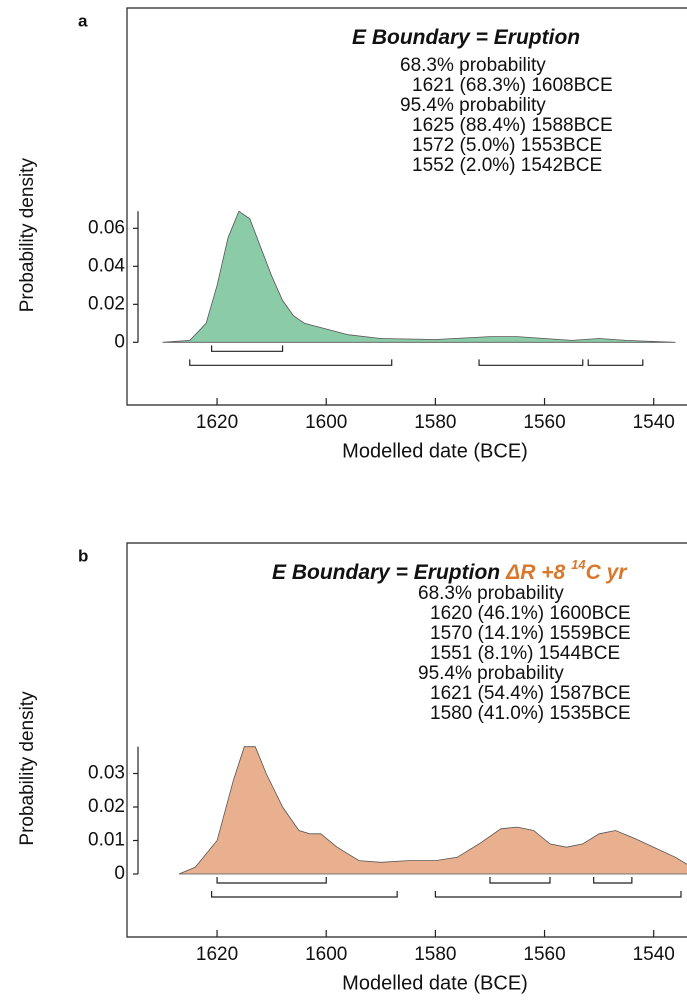 The image size is (687, 1000). I want to click on chart-title: E Boundary = Eruption ΔR +8 14C yr, so click(450, 570).